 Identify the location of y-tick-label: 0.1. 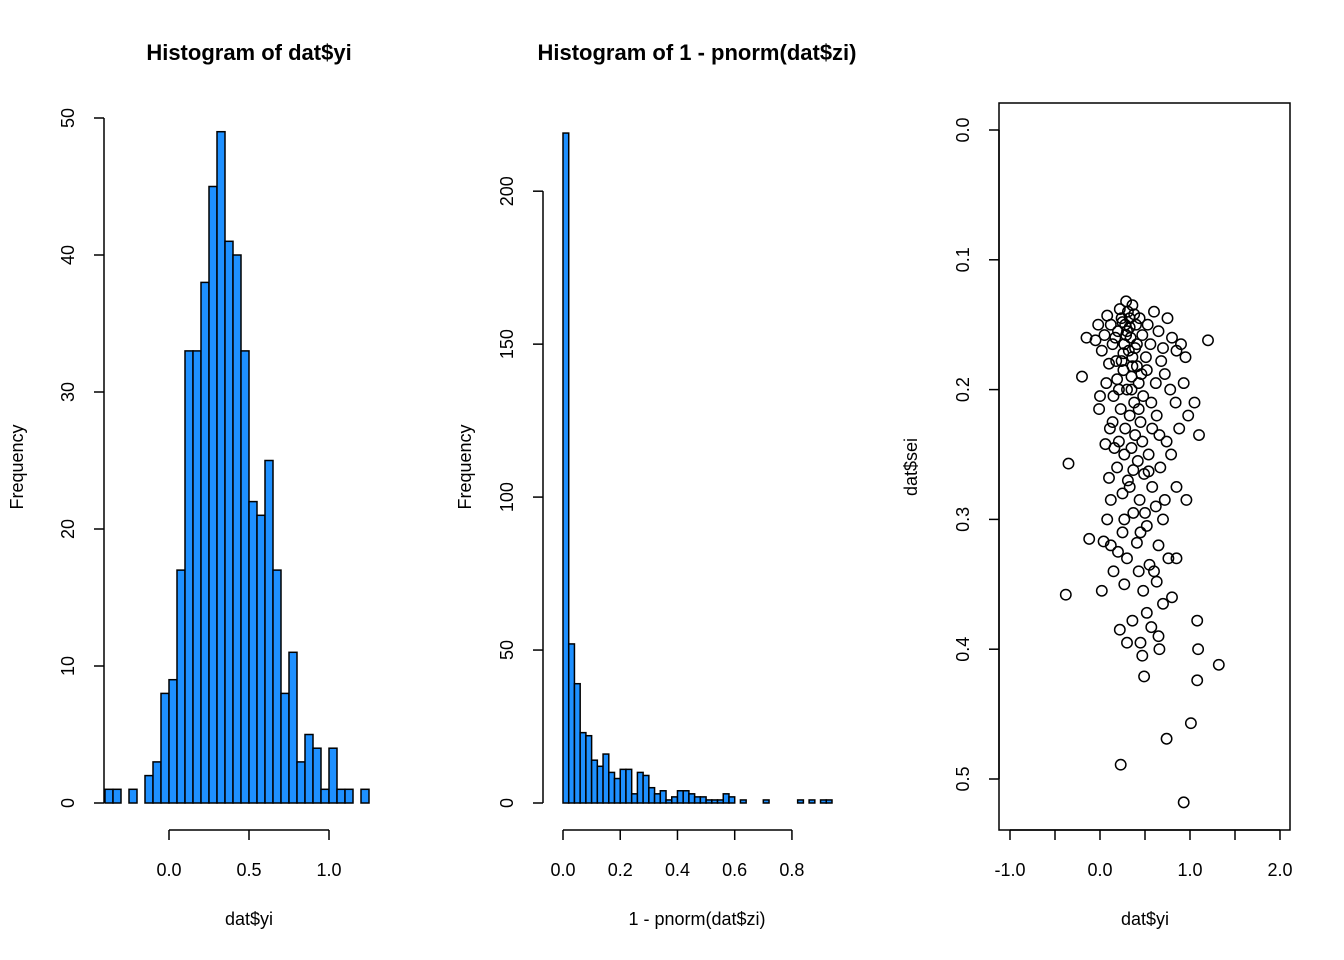
(963, 259).